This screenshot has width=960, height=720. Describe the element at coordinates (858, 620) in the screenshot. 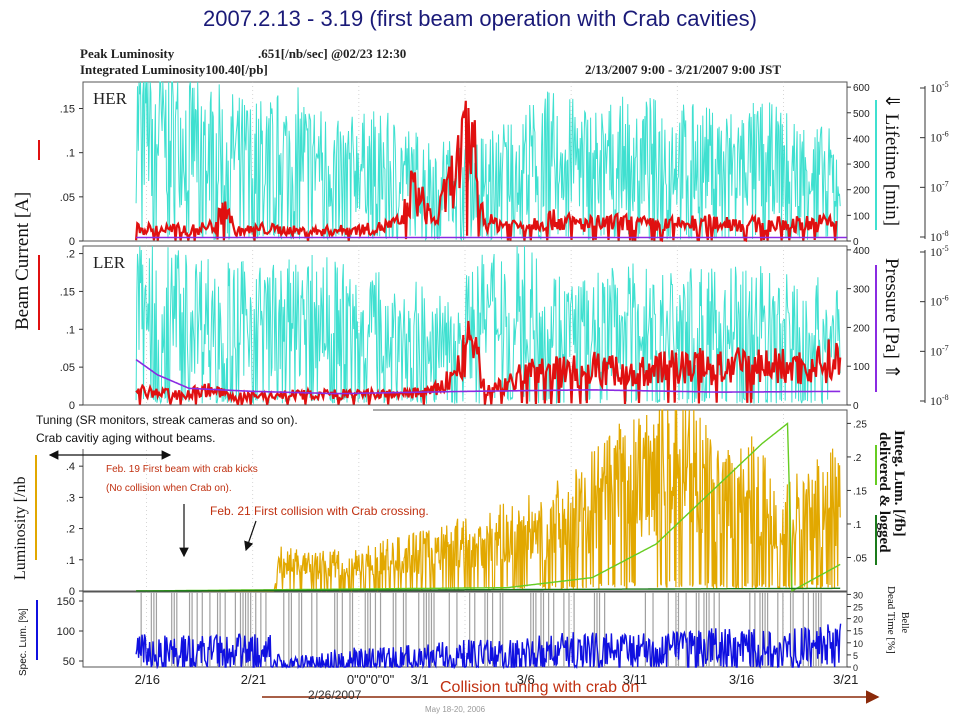

I see `right-tick-label: 20` at that location.